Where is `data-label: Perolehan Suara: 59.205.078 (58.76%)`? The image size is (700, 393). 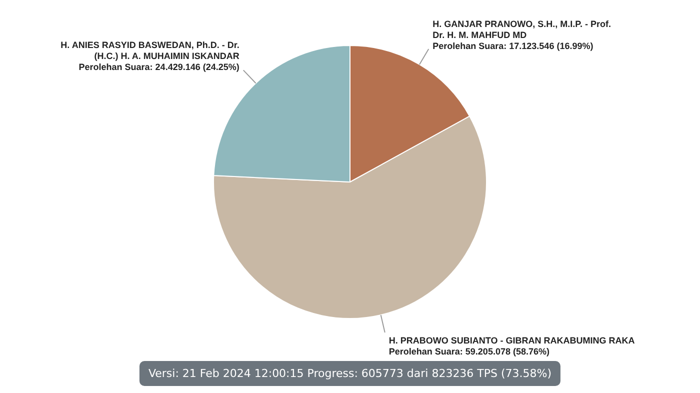 data-label: Perolehan Suara: 59.205.078 (58.76%) is located at coordinates (469, 351).